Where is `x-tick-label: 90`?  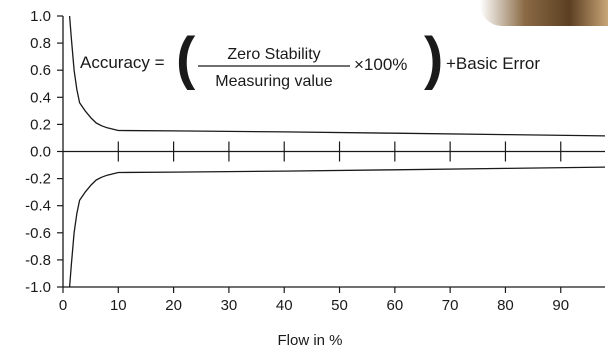 x-tick-label: 90 is located at coordinates (560, 305).